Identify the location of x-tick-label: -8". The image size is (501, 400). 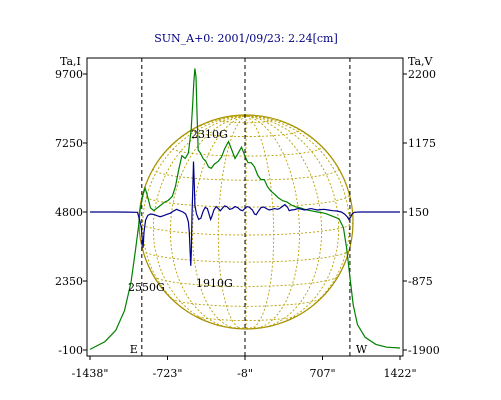
(245, 373).